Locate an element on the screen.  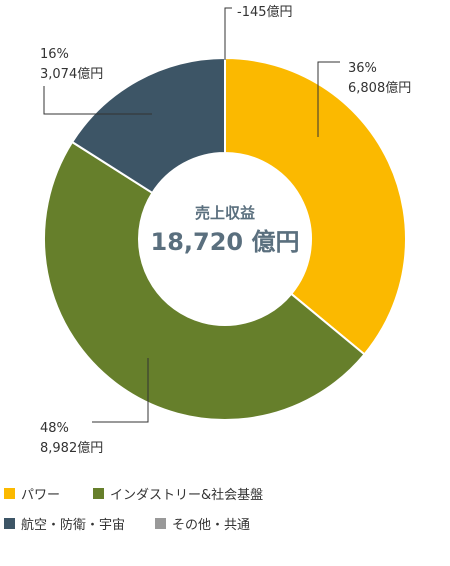
label-amount-industry: 8,982億円 is located at coordinates (71, 448).